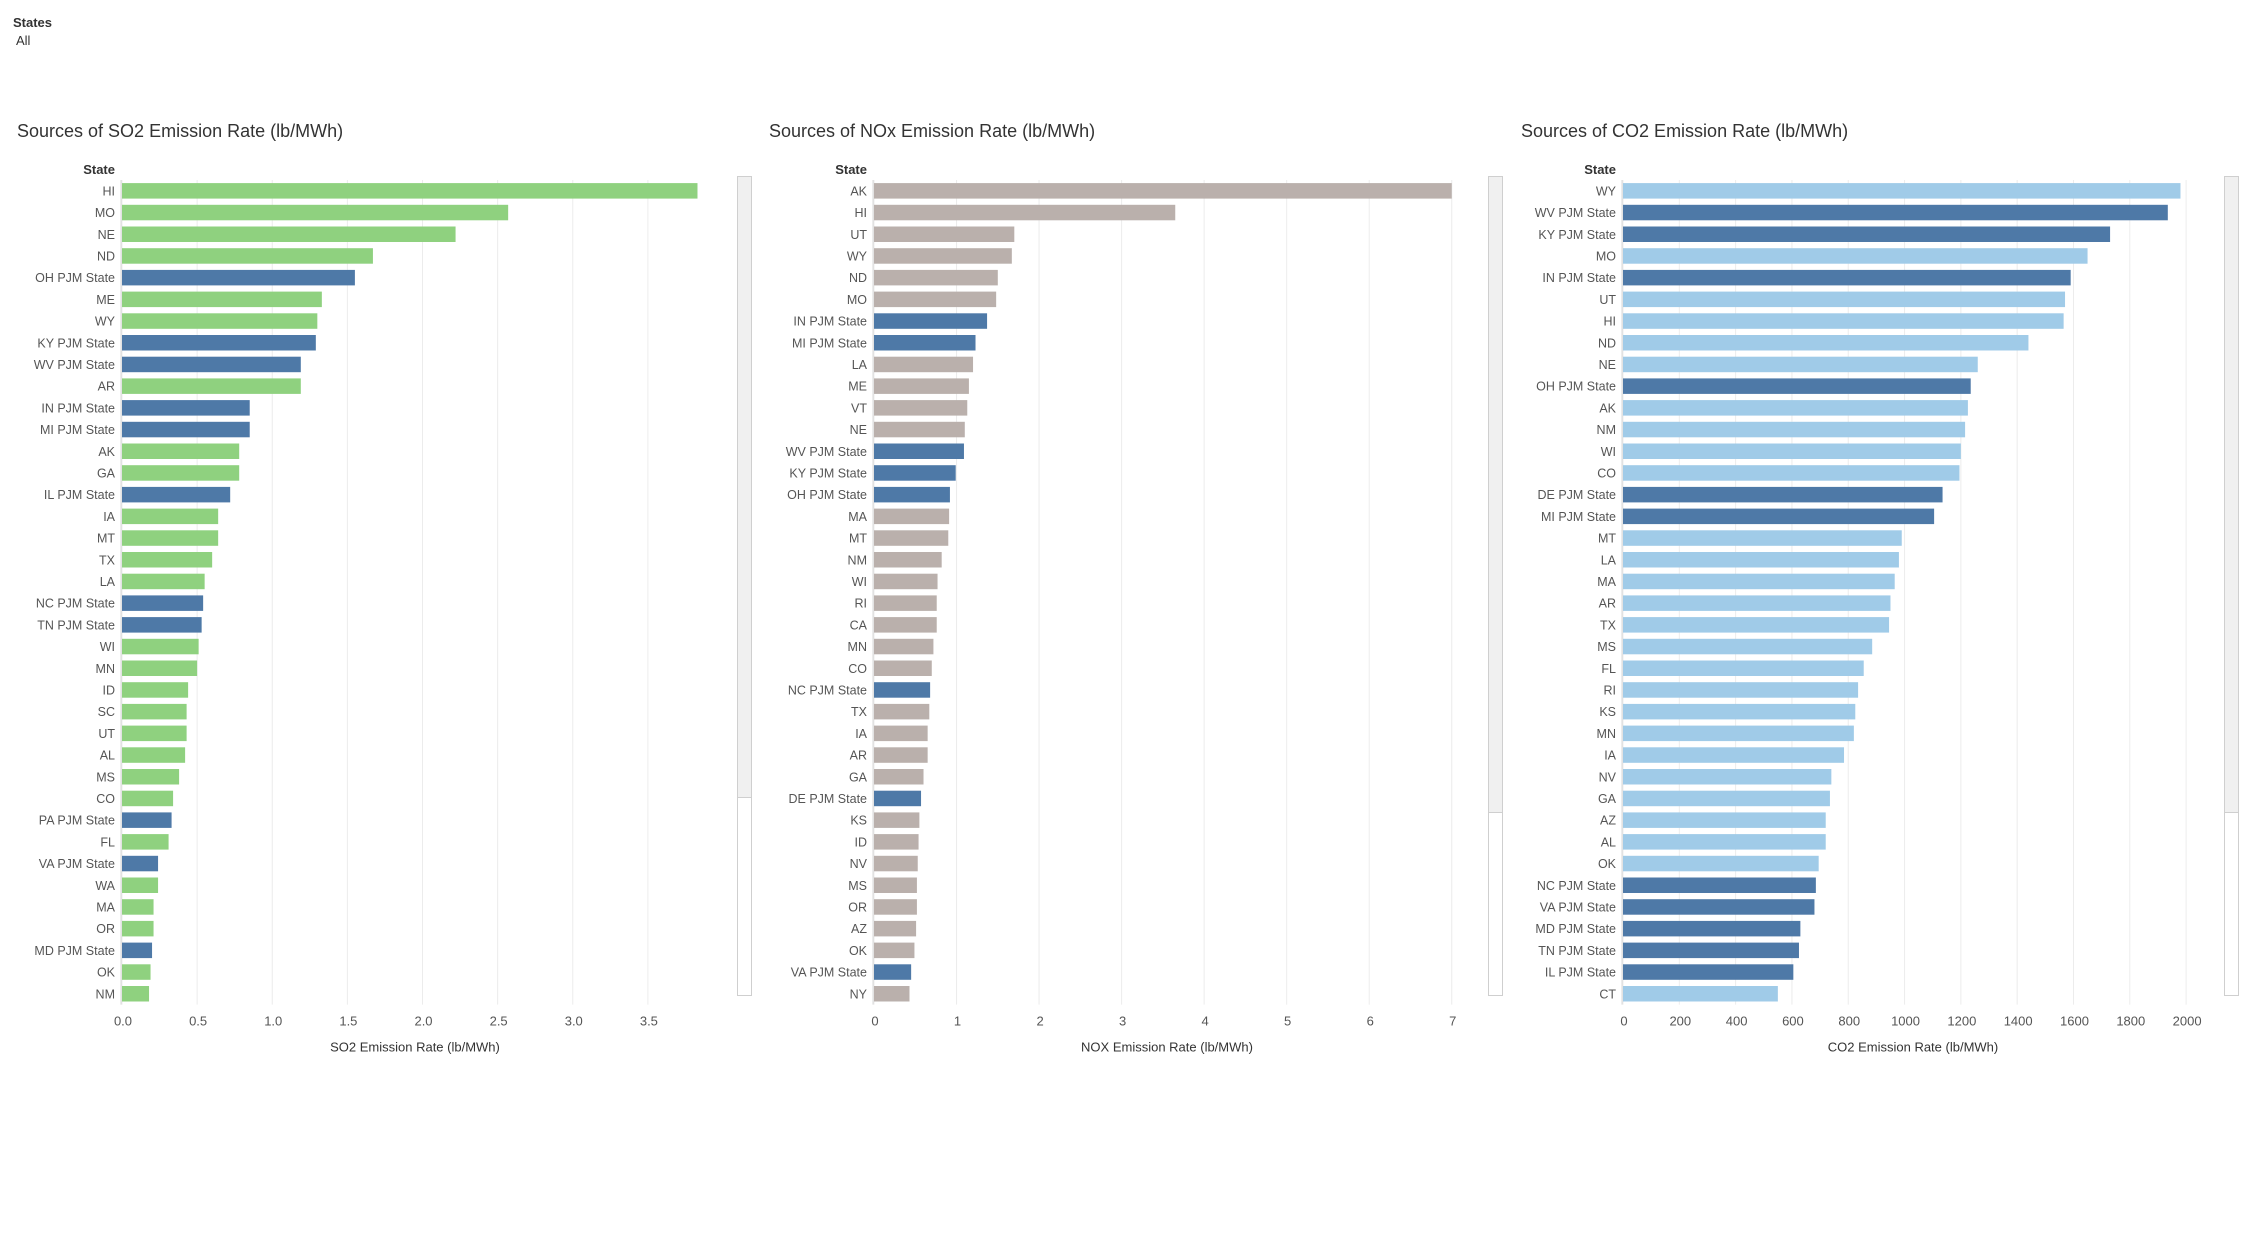 This screenshot has height=1239, width=2250. I want to click on nox-bar-ut, so click(944, 234).